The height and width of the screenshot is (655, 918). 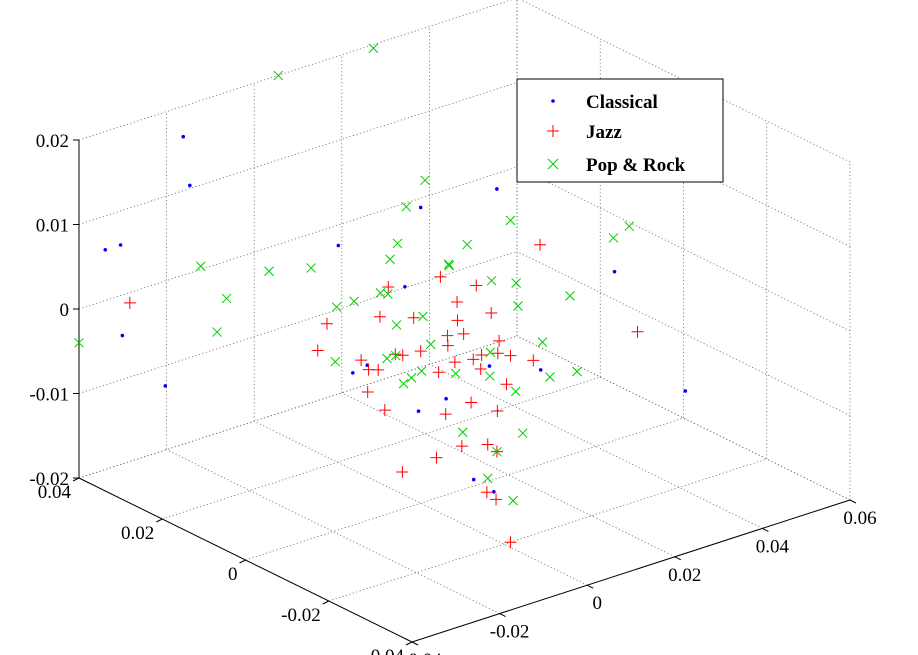 What do you see at coordinates (422, 652) in the screenshot?
I see `x-tick-label: -0.04` at bounding box center [422, 652].